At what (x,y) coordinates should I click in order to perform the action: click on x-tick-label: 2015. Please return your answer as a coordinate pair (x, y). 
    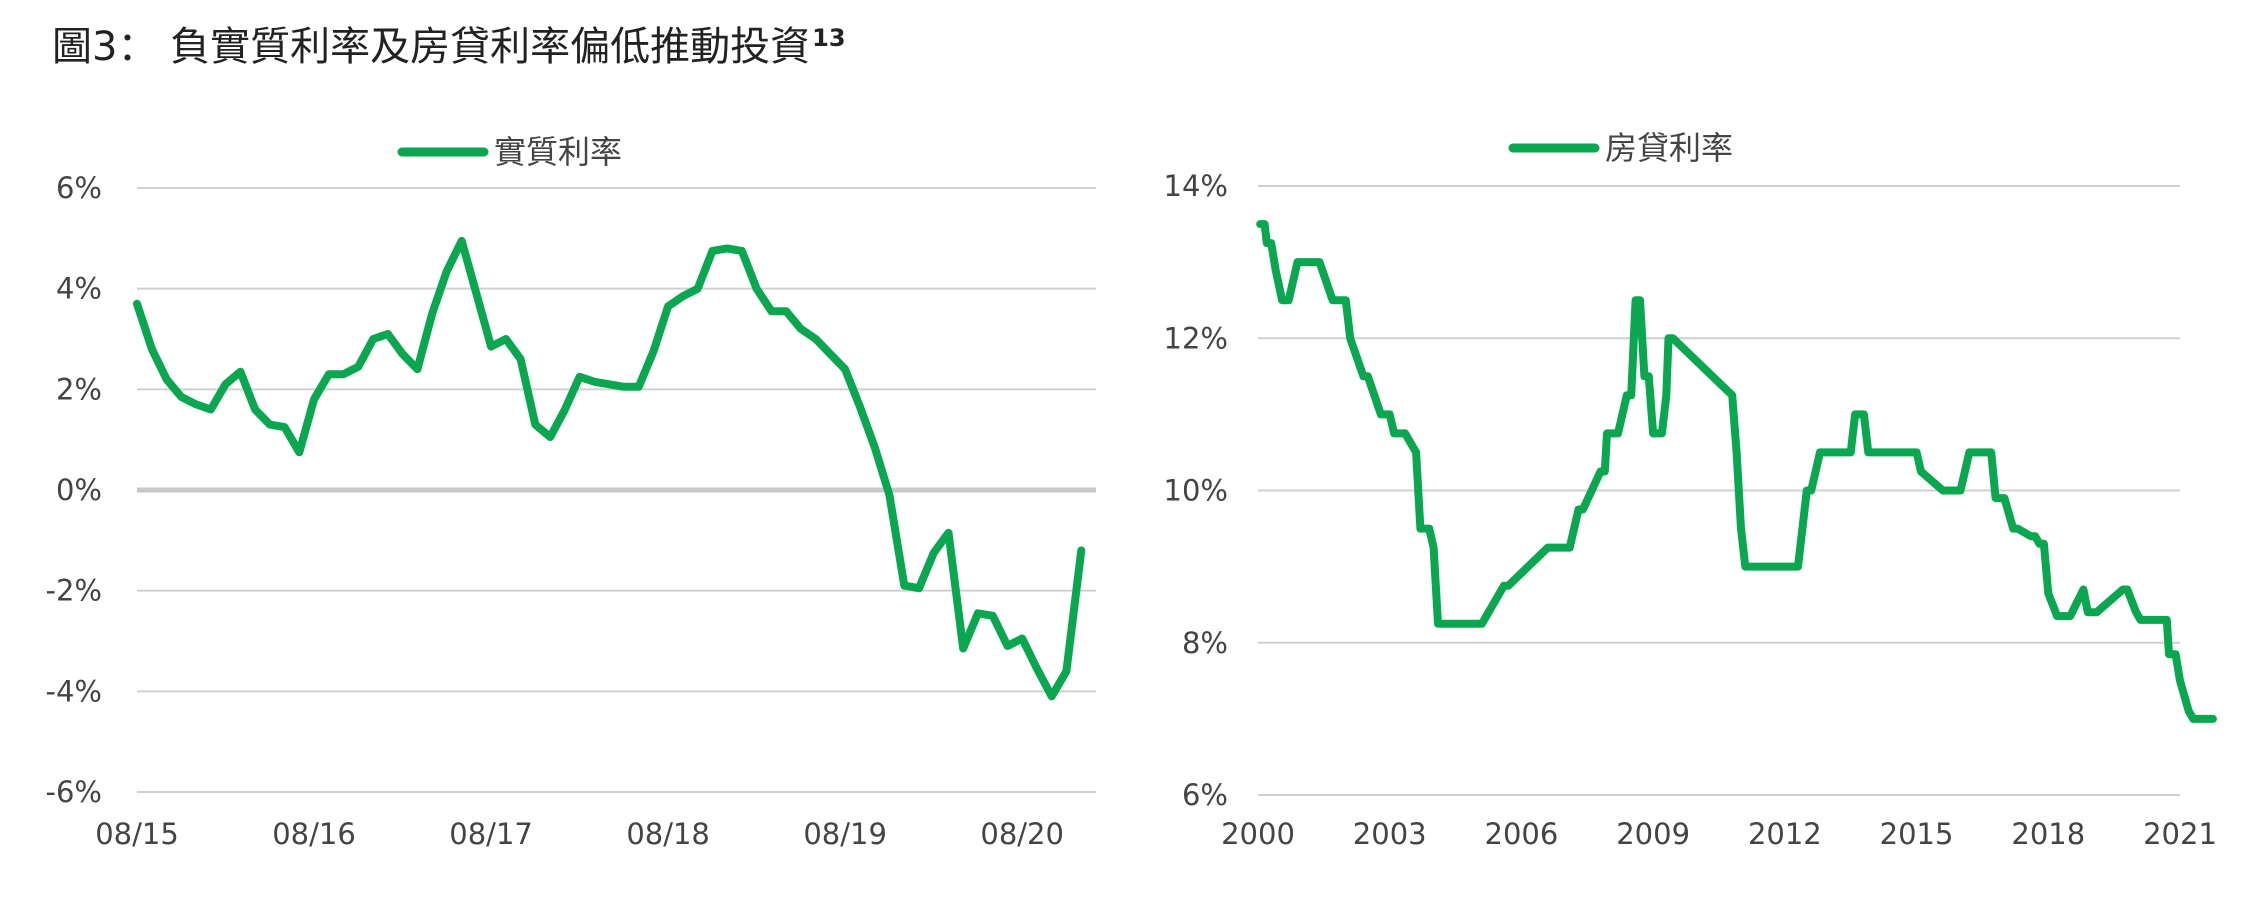
    Looking at the image, I should click on (1917, 834).